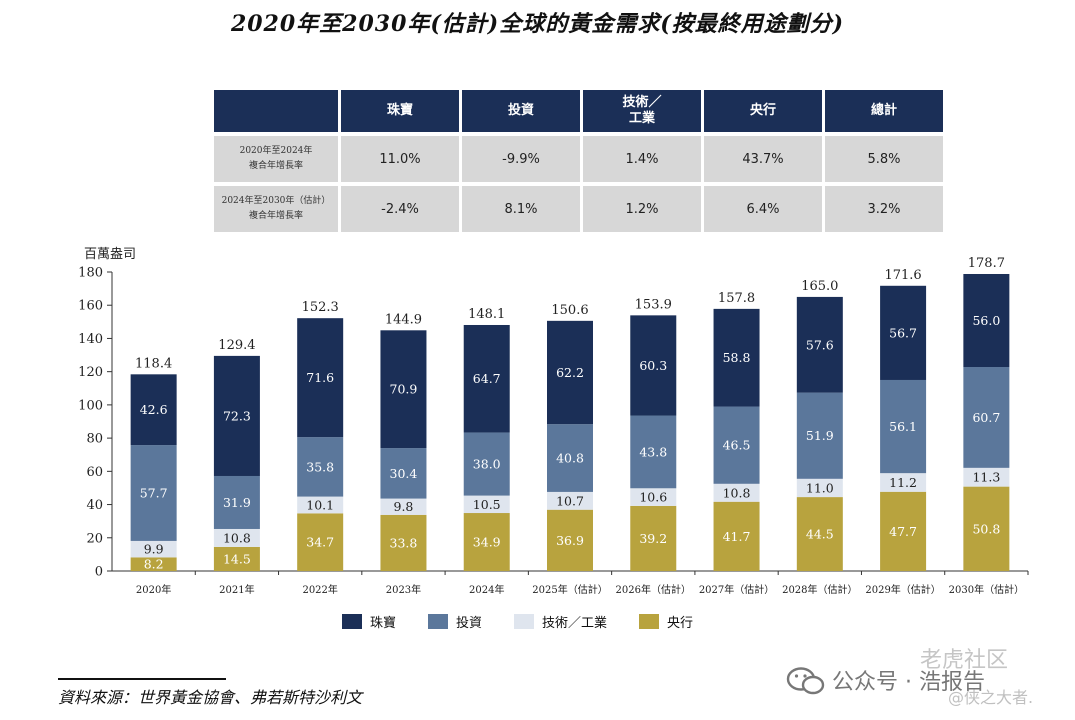 Image resolution: width=1075 pixels, height=720 pixels. Describe the element at coordinates (94, 505) in the screenshot. I see `y-tick-label: 40` at that location.